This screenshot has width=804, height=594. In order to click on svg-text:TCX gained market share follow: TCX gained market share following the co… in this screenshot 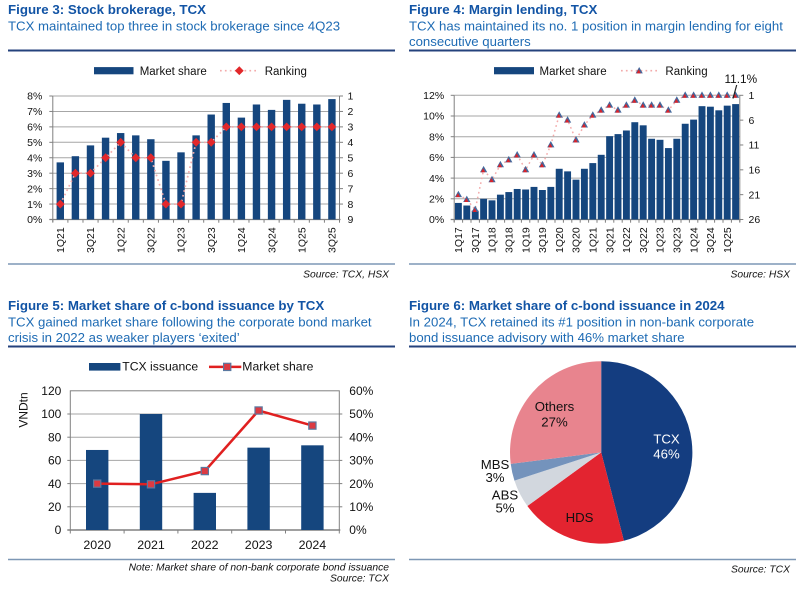, I will do `click(190, 322)`.